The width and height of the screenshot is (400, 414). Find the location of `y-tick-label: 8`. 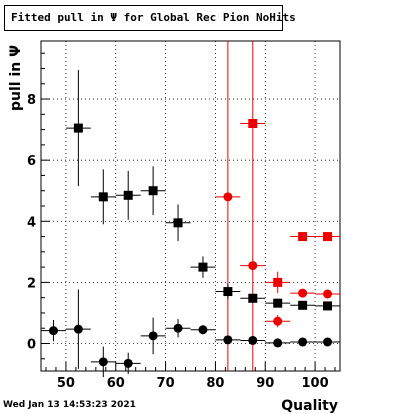

y-tick-label: 8 is located at coordinates (31, 100).